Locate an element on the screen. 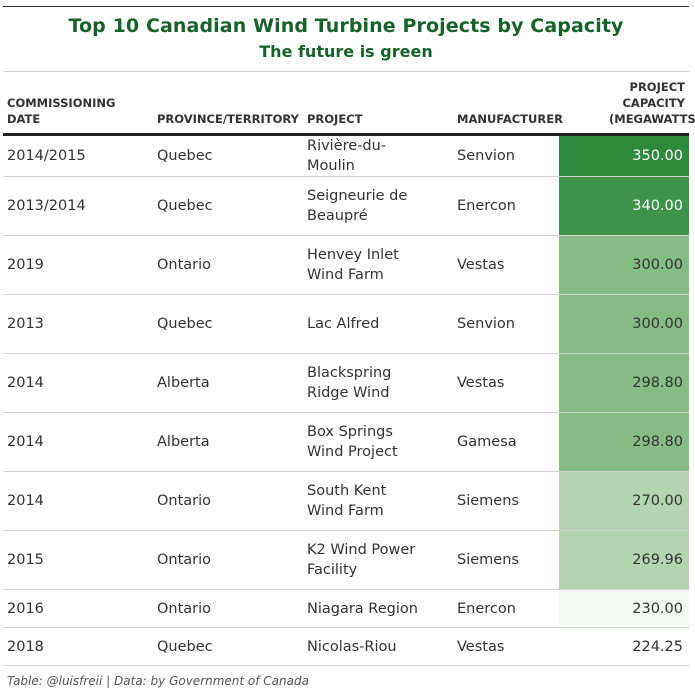  project-cell: K2 Wind Power Facility is located at coordinates (378, 560).